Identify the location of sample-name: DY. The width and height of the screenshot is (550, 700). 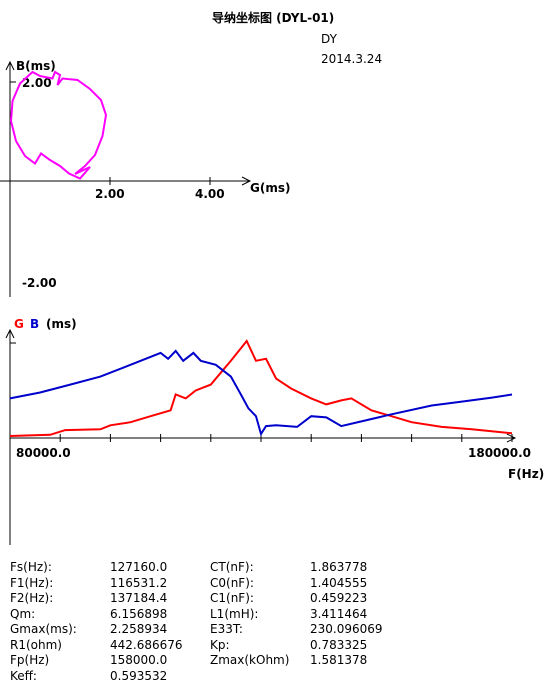
(329, 39).